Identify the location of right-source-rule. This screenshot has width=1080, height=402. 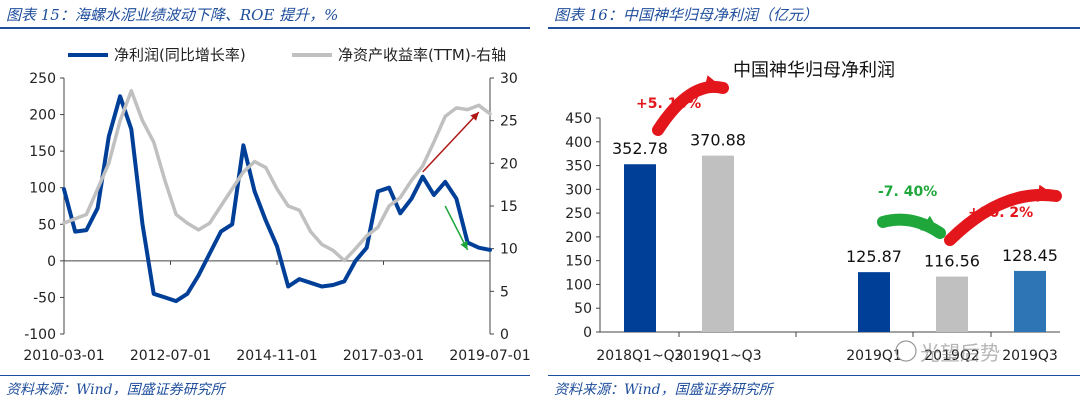
(814, 375).